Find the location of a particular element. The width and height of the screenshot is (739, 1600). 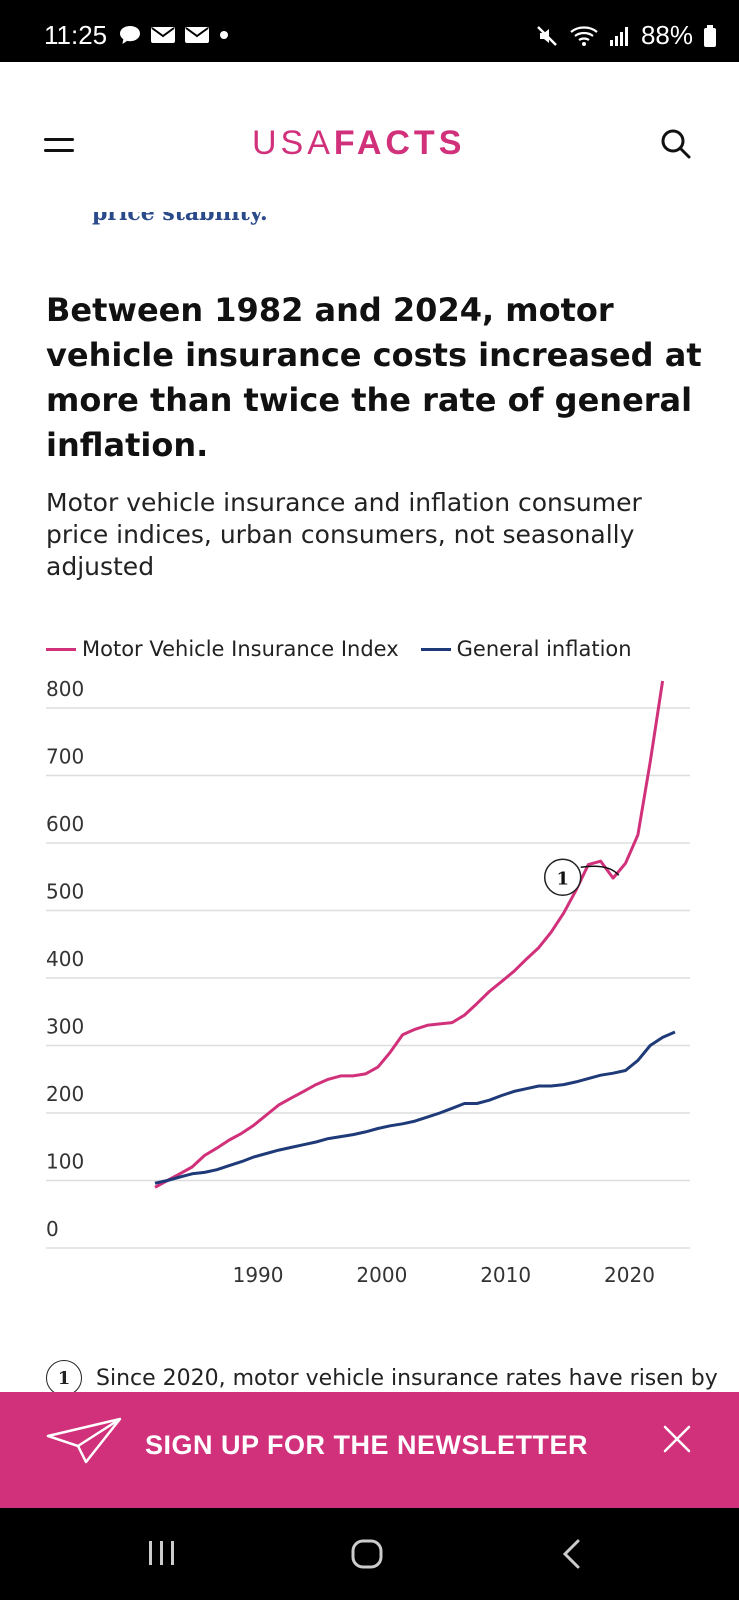

annotation-label: 1 is located at coordinates (562, 878).